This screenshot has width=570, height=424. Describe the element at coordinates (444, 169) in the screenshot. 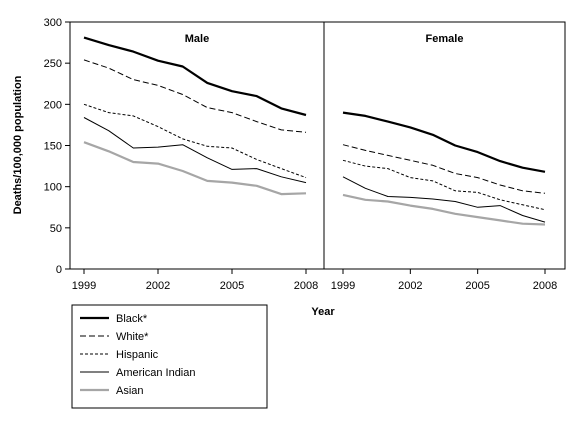

I see `series-line-female-white` at that location.